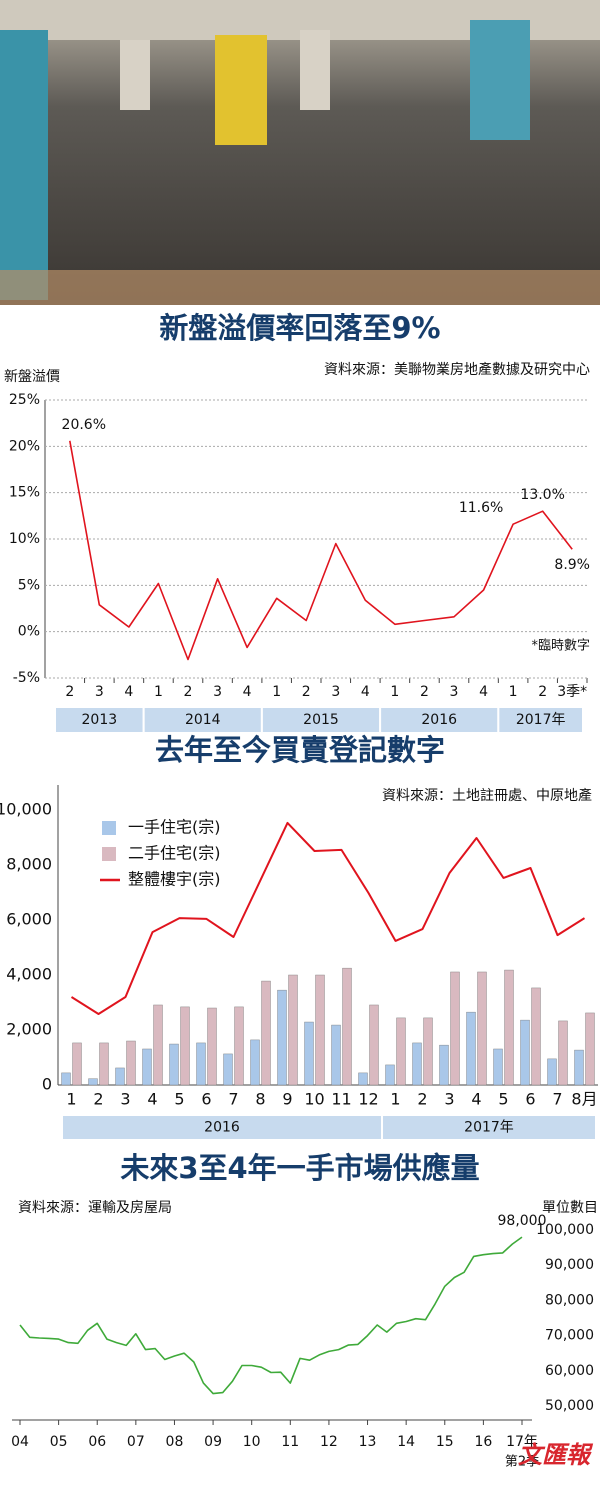  What do you see at coordinates (174, 827) in the screenshot?
I see `legend-label: 一手住宅(宗)` at bounding box center [174, 827].